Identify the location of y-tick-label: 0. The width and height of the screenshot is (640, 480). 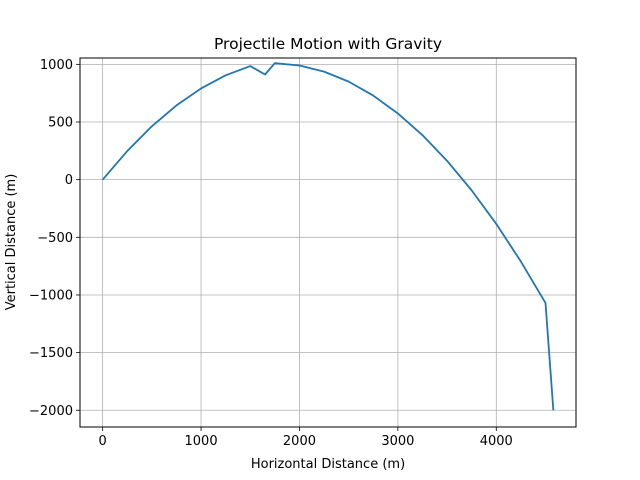
(69, 180).